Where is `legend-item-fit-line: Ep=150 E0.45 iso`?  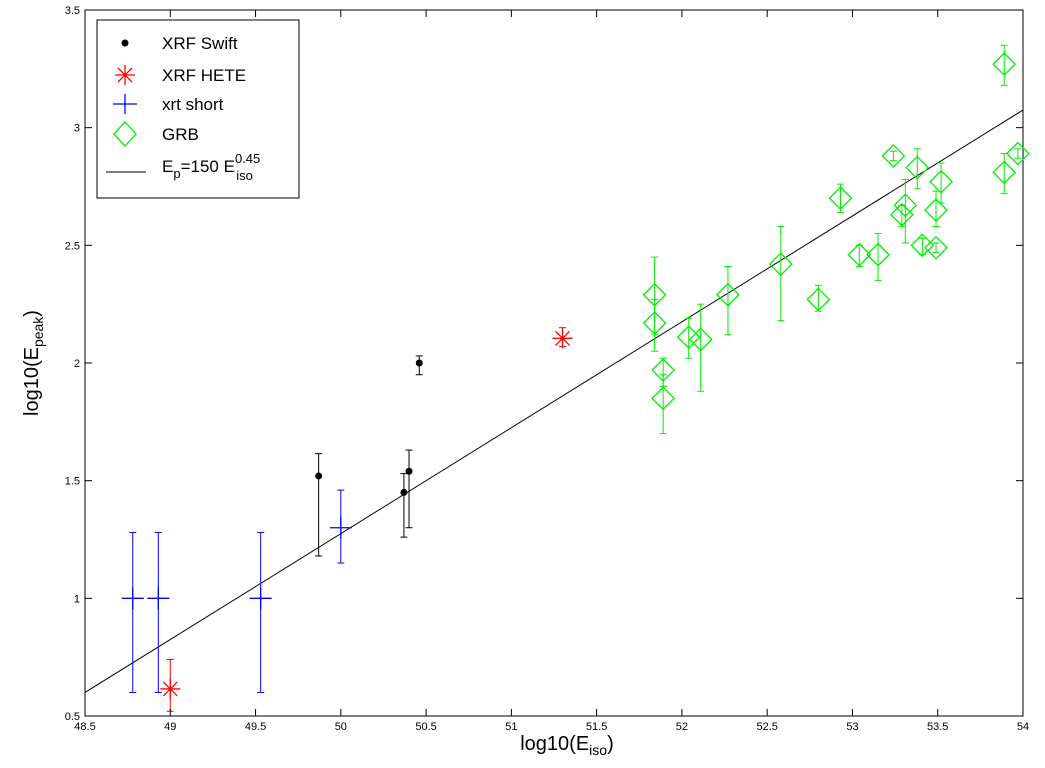 legend-item-fit-line: Ep=150 E0.45 iso is located at coordinates (183, 167).